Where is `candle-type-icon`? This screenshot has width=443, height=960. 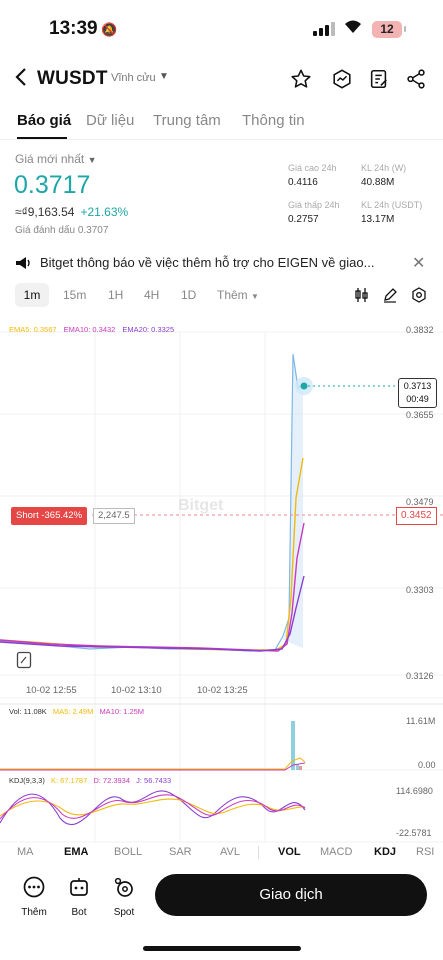
candle-type-icon is located at coordinates (362, 297).